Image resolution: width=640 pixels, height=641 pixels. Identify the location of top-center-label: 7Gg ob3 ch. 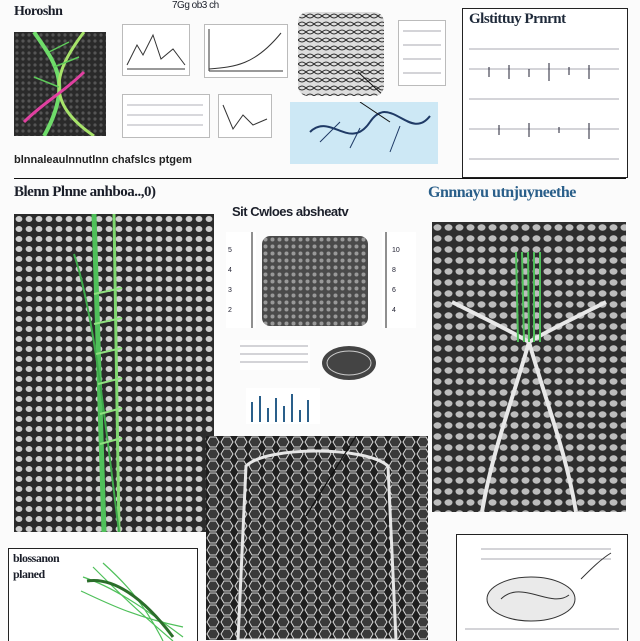
(195, 5).